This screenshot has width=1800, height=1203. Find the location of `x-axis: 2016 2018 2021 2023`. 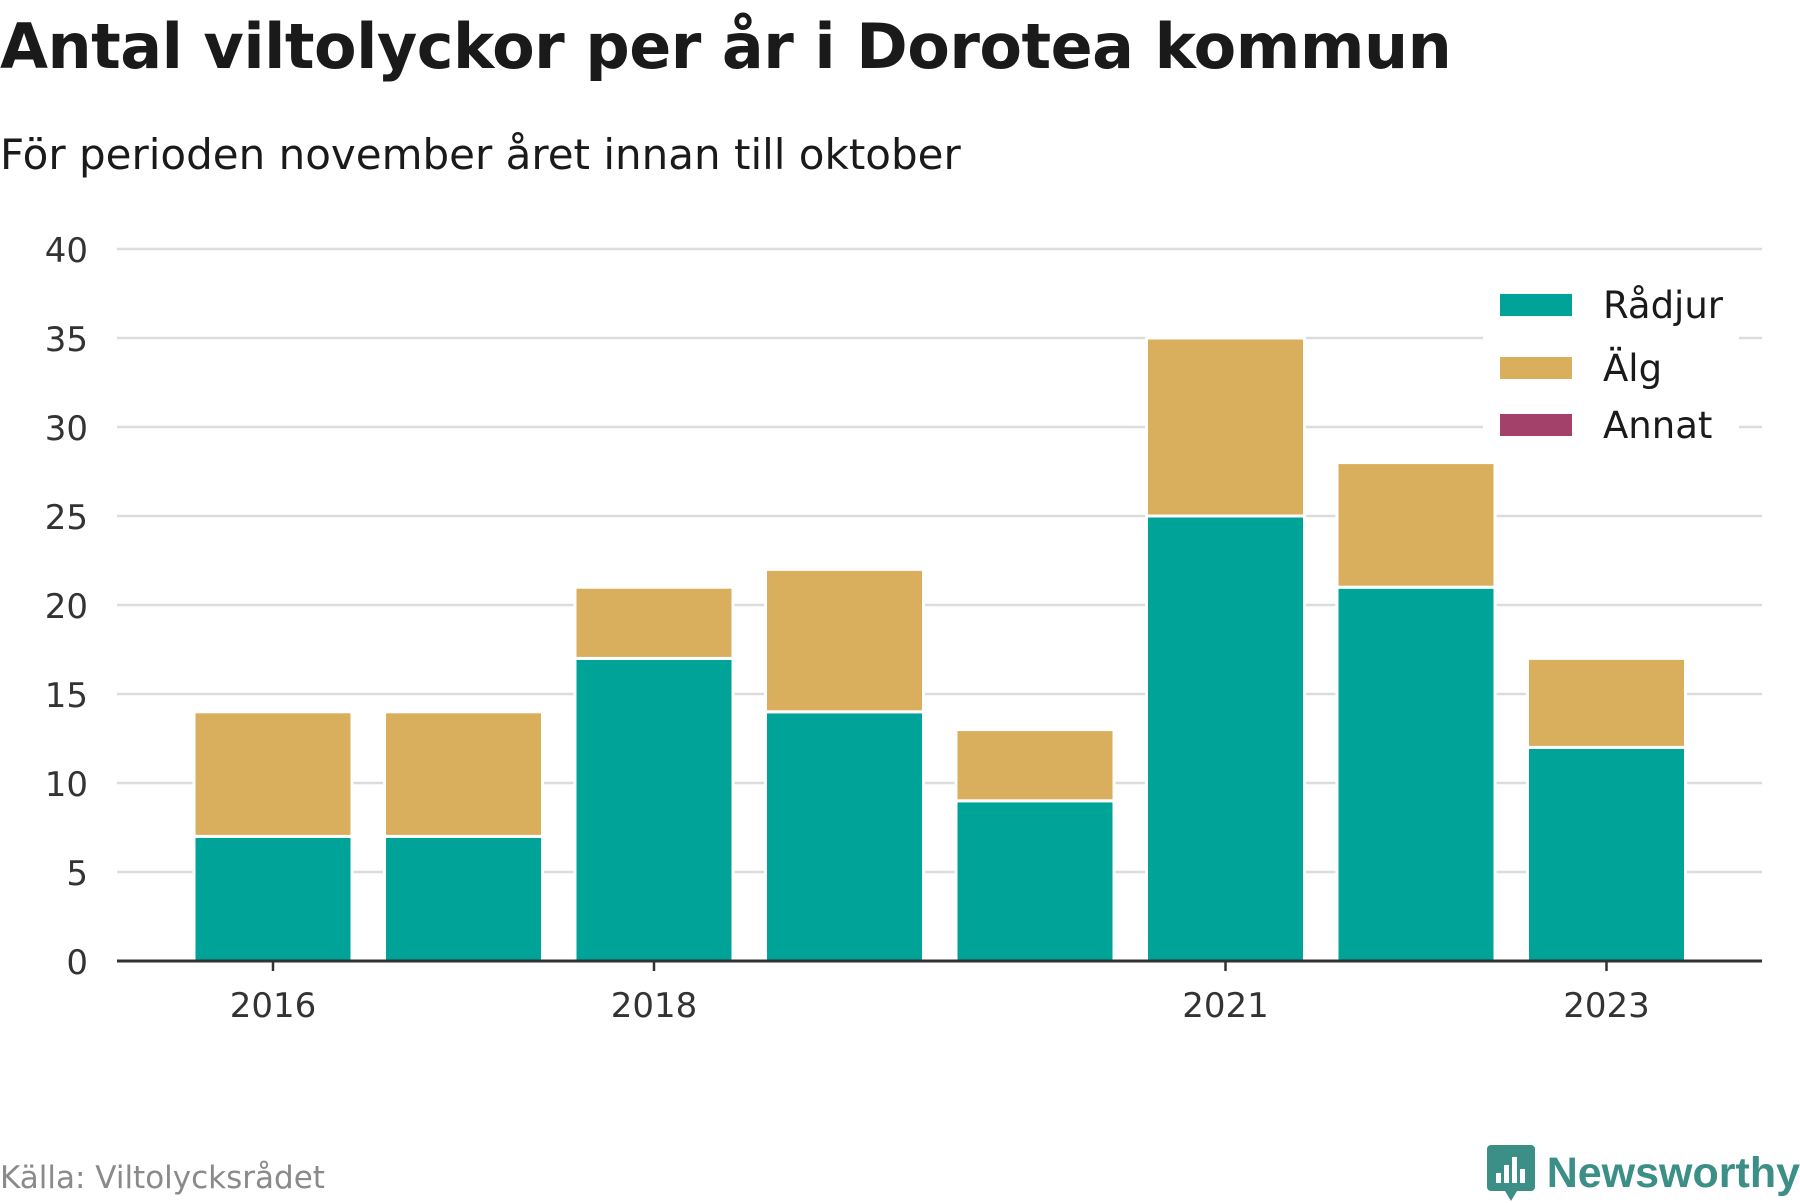

x-axis: 2016 2018 2021 2023 is located at coordinates (939, 992).